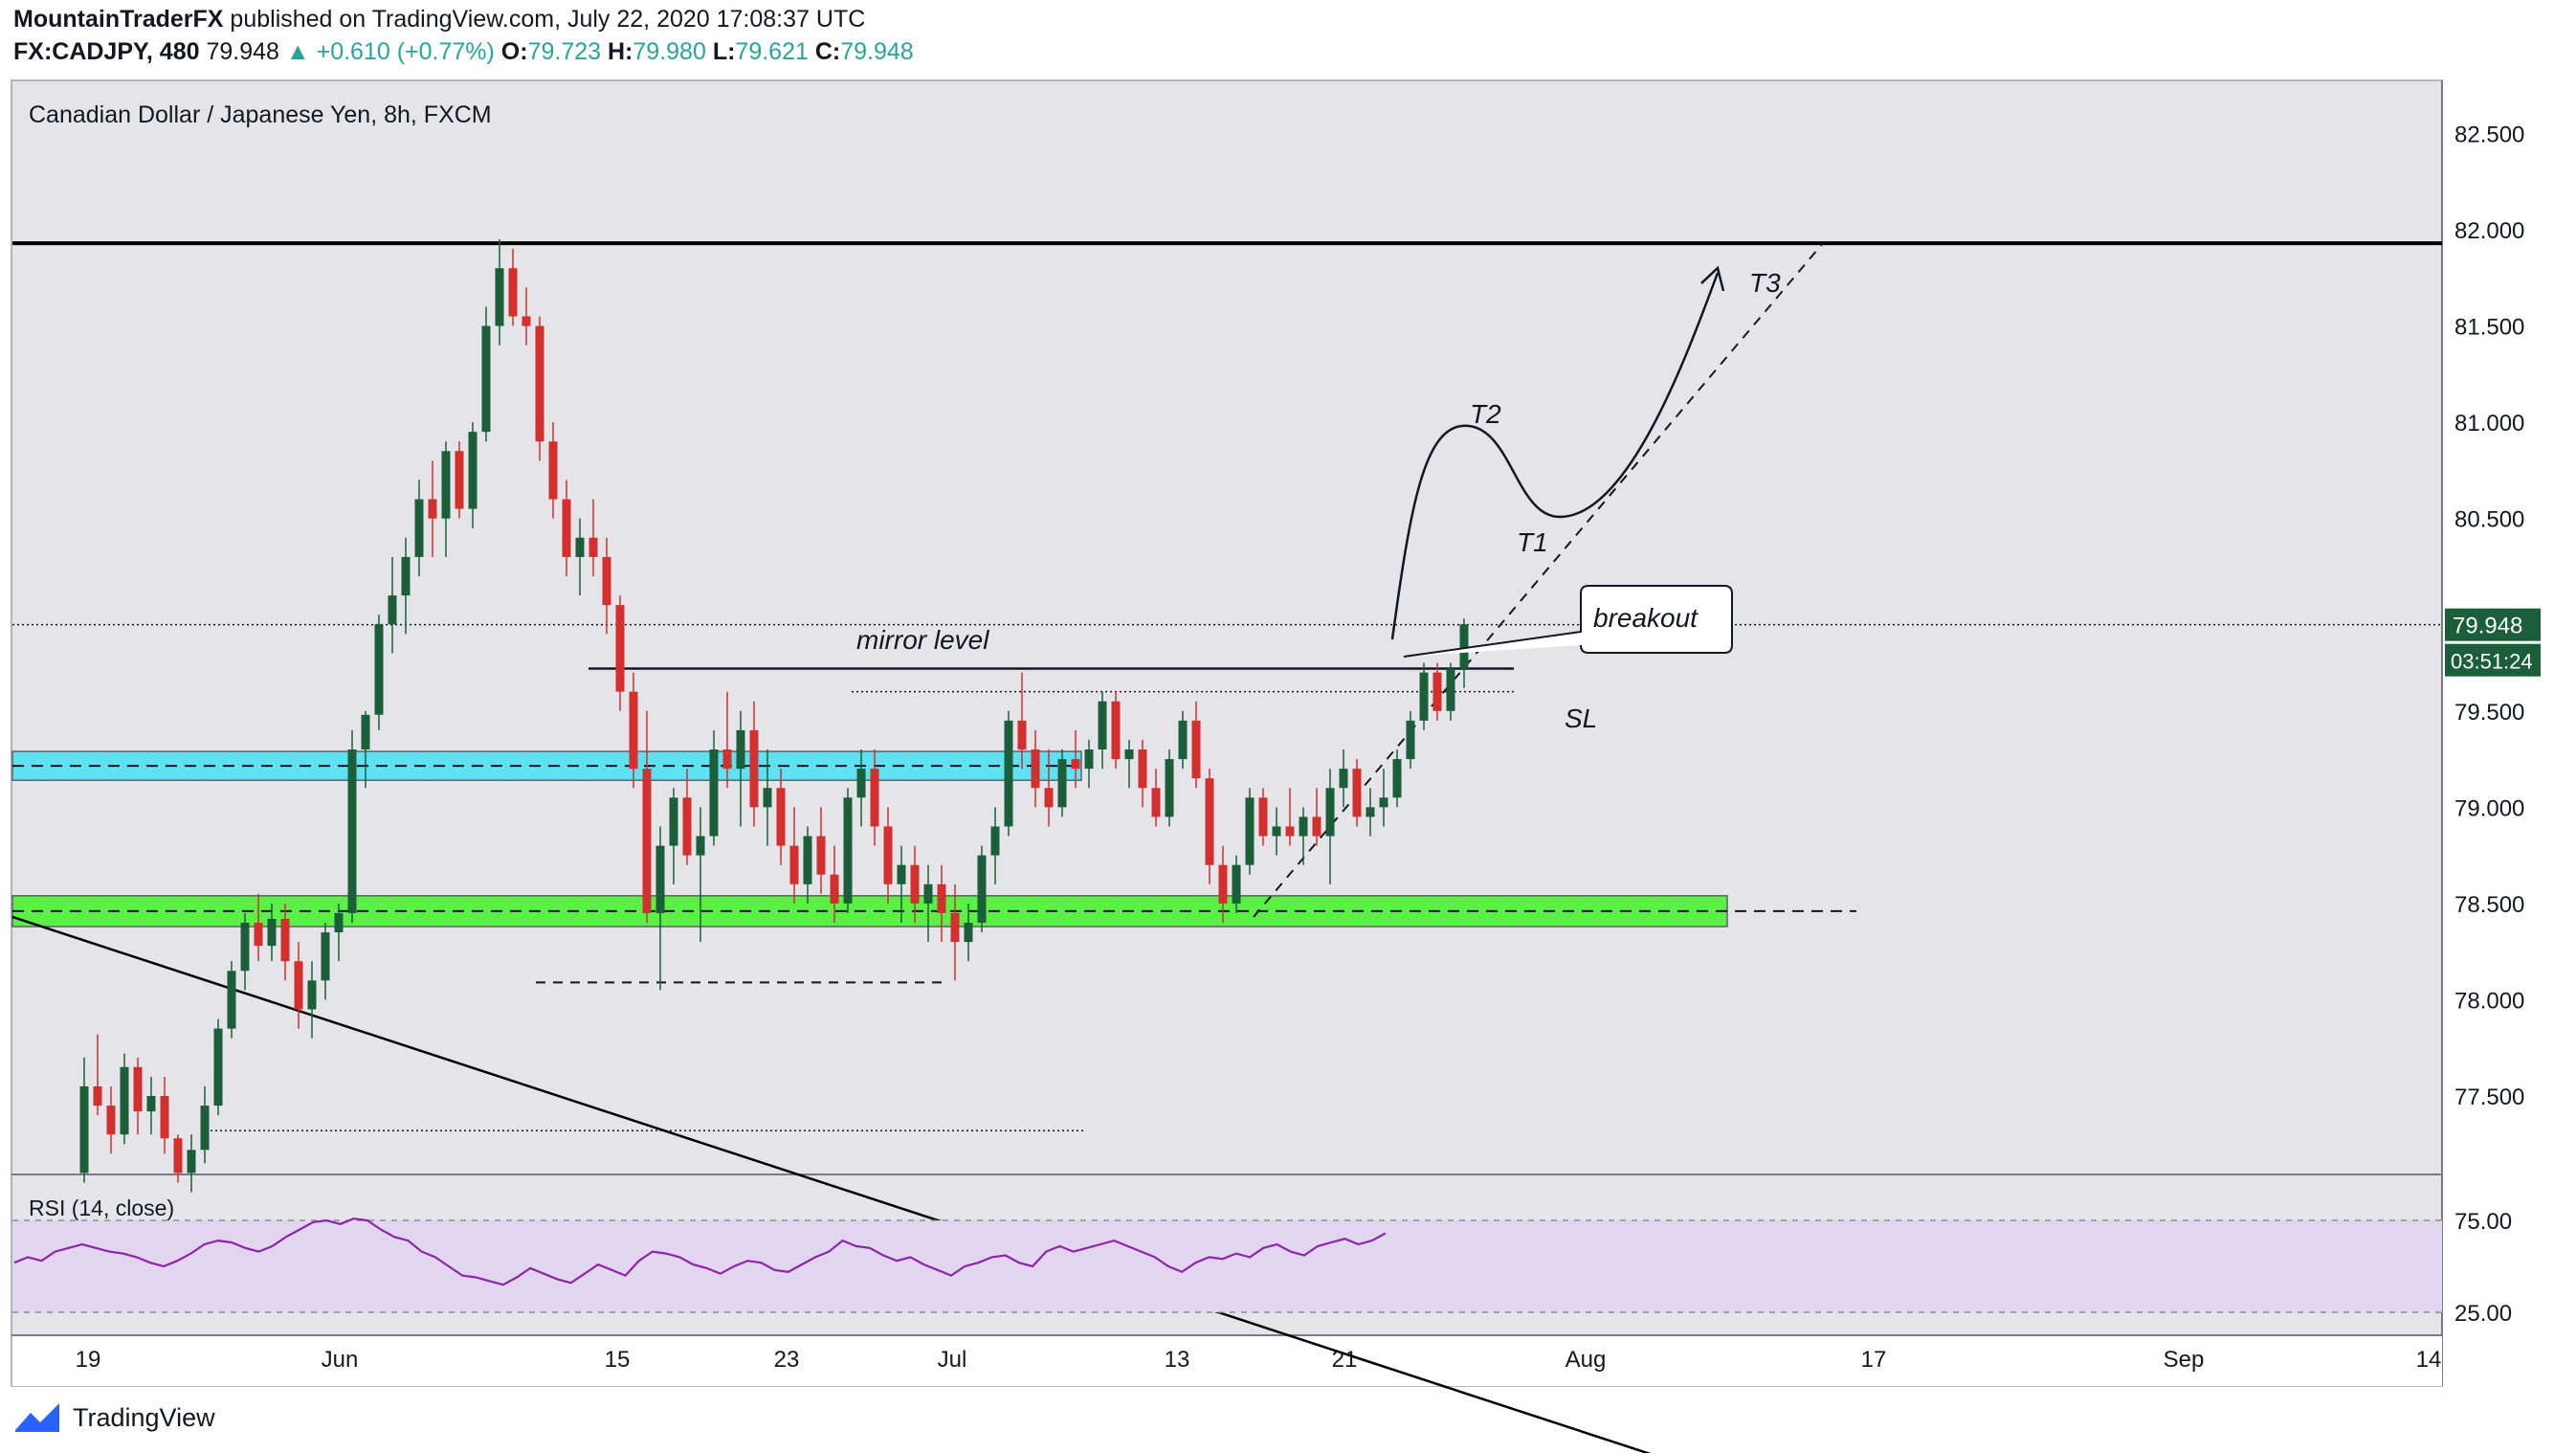  What do you see at coordinates (88, 1360) in the screenshot?
I see `date-tick-label: 19` at bounding box center [88, 1360].